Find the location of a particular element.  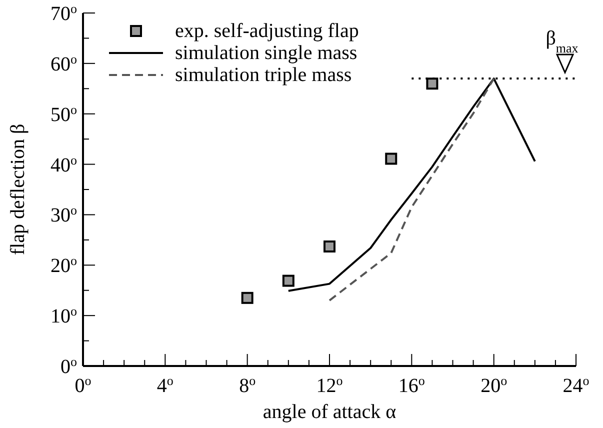

y-tick-label: 60$^{o}$ is located at coordinates (63, 63).